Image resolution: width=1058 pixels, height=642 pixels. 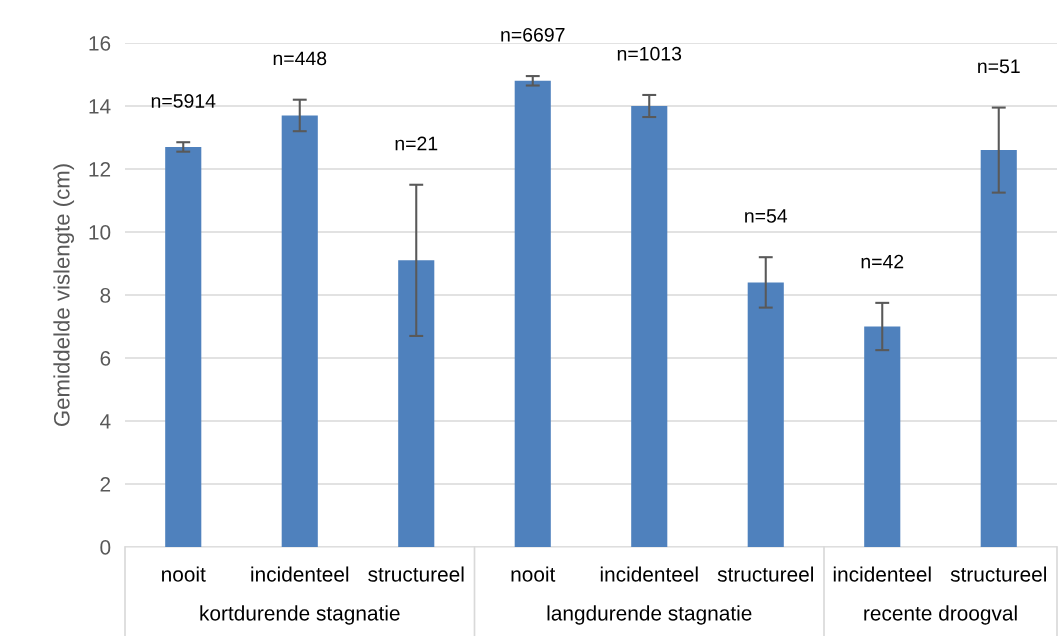 What do you see at coordinates (100, 232) in the screenshot?
I see `y-tick-label: 10` at bounding box center [100, 232].